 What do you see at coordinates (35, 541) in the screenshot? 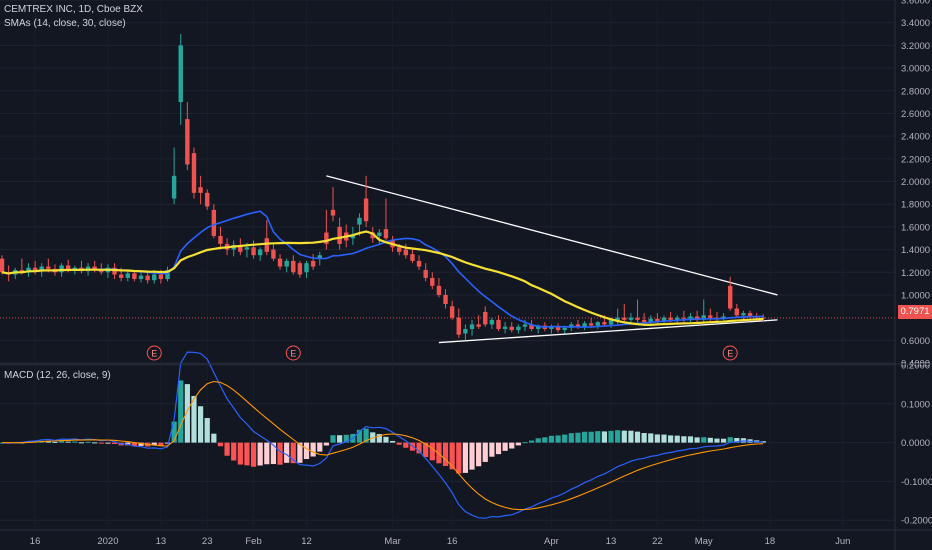
I see `time-tick-label: 16` at bounding box center [35, 541].